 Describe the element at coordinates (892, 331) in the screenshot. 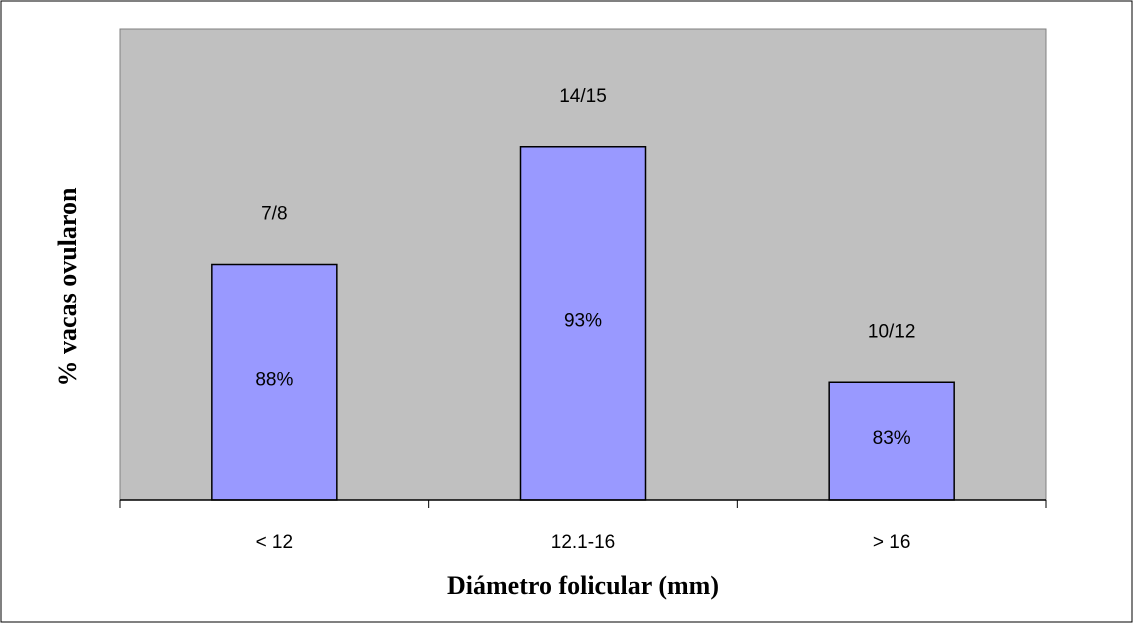

I see `bar-ratio-label: 10/12` at that location.